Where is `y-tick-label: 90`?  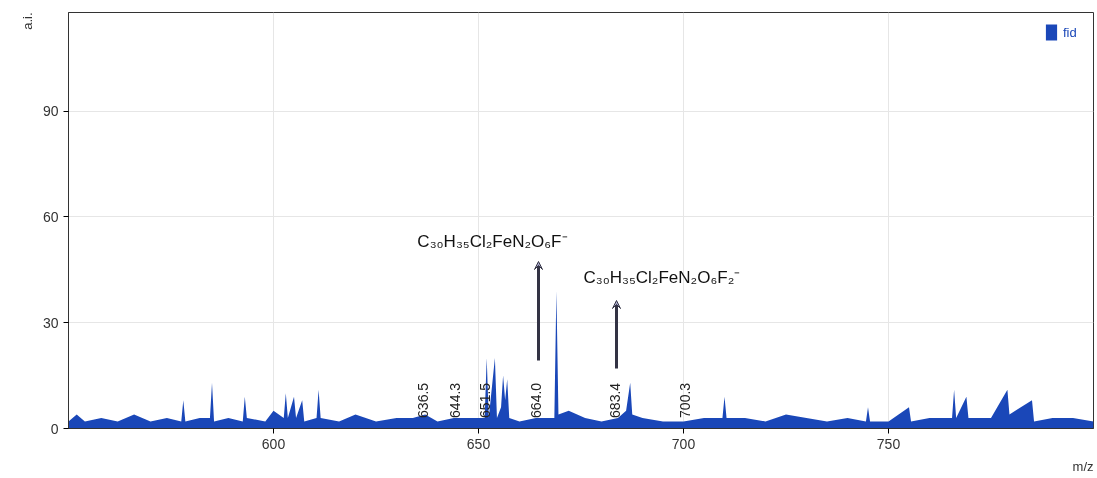
y-tick-label: 90 is located at coordinates (50, 111).